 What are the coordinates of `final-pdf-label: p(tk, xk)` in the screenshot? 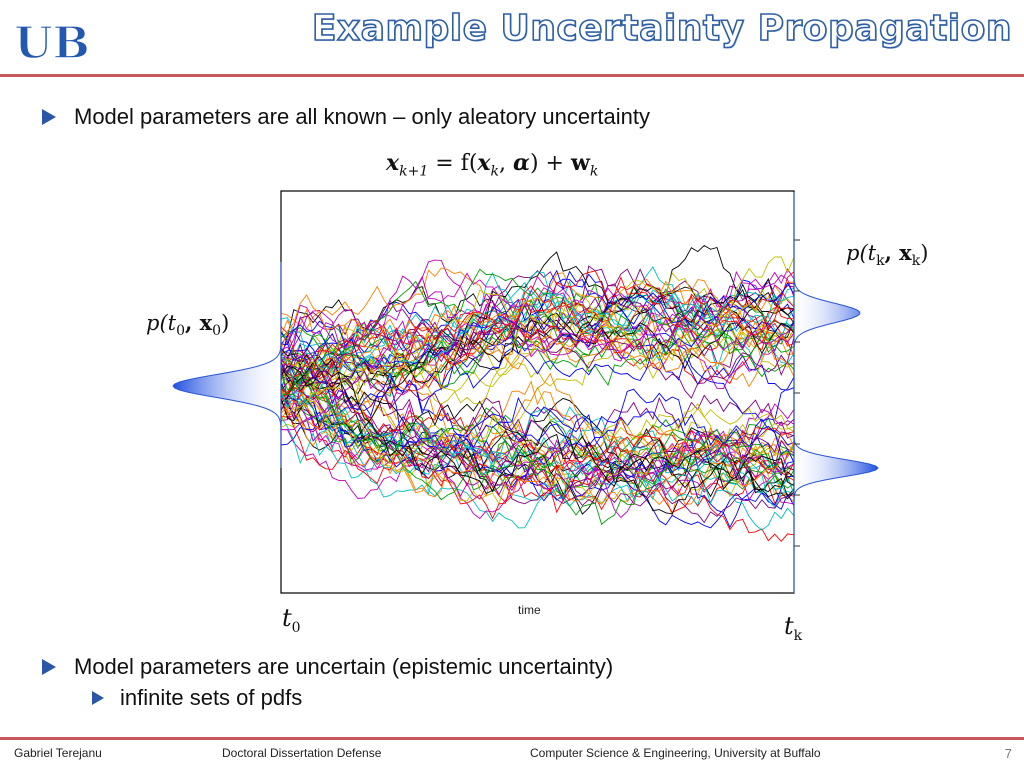 It's located at (887, 255).